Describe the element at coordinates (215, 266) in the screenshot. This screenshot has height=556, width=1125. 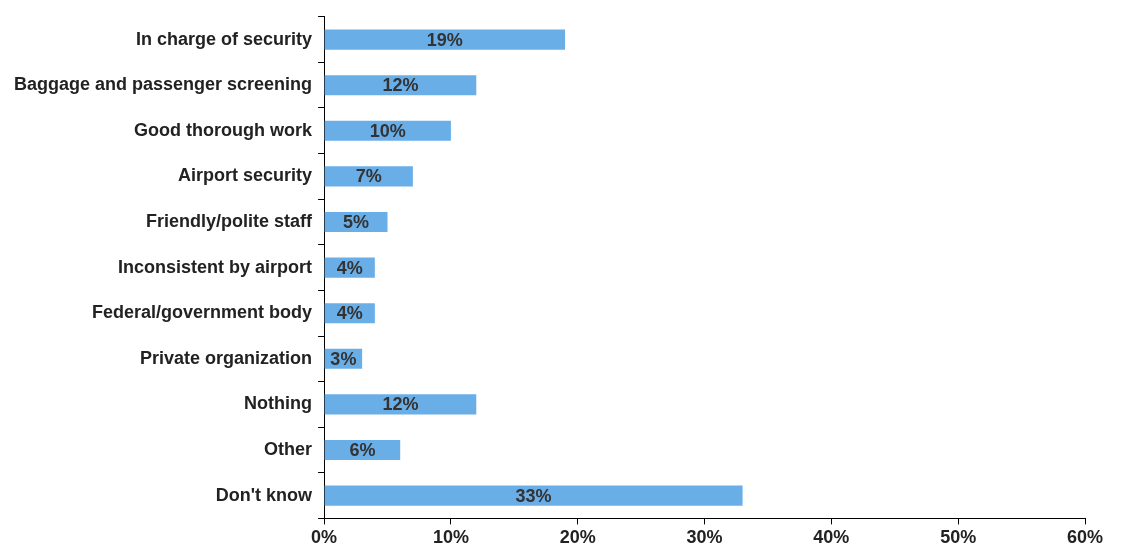
I see `y-tick-label: Inconsistent by airport` at that location.